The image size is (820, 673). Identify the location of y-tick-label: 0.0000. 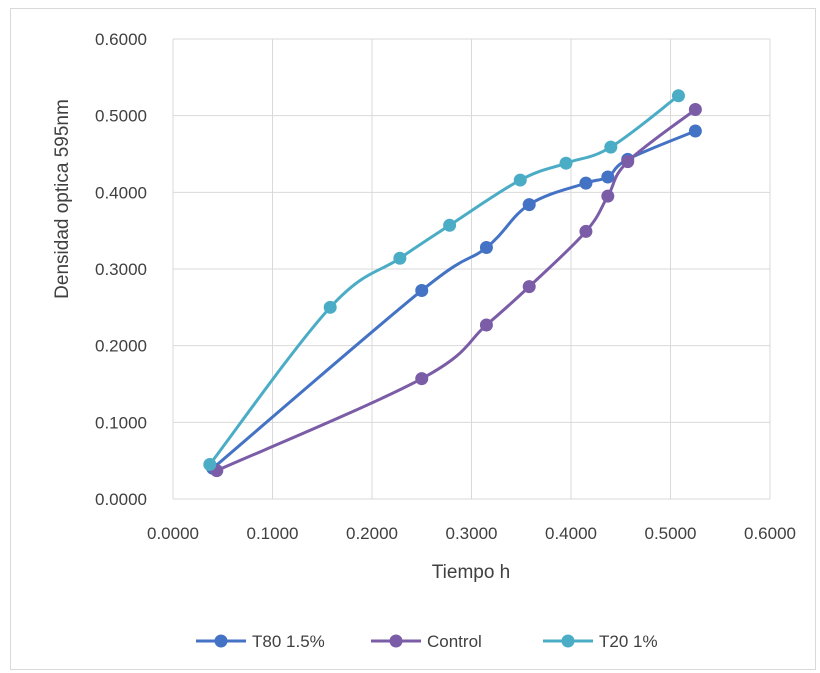
(121, 499).